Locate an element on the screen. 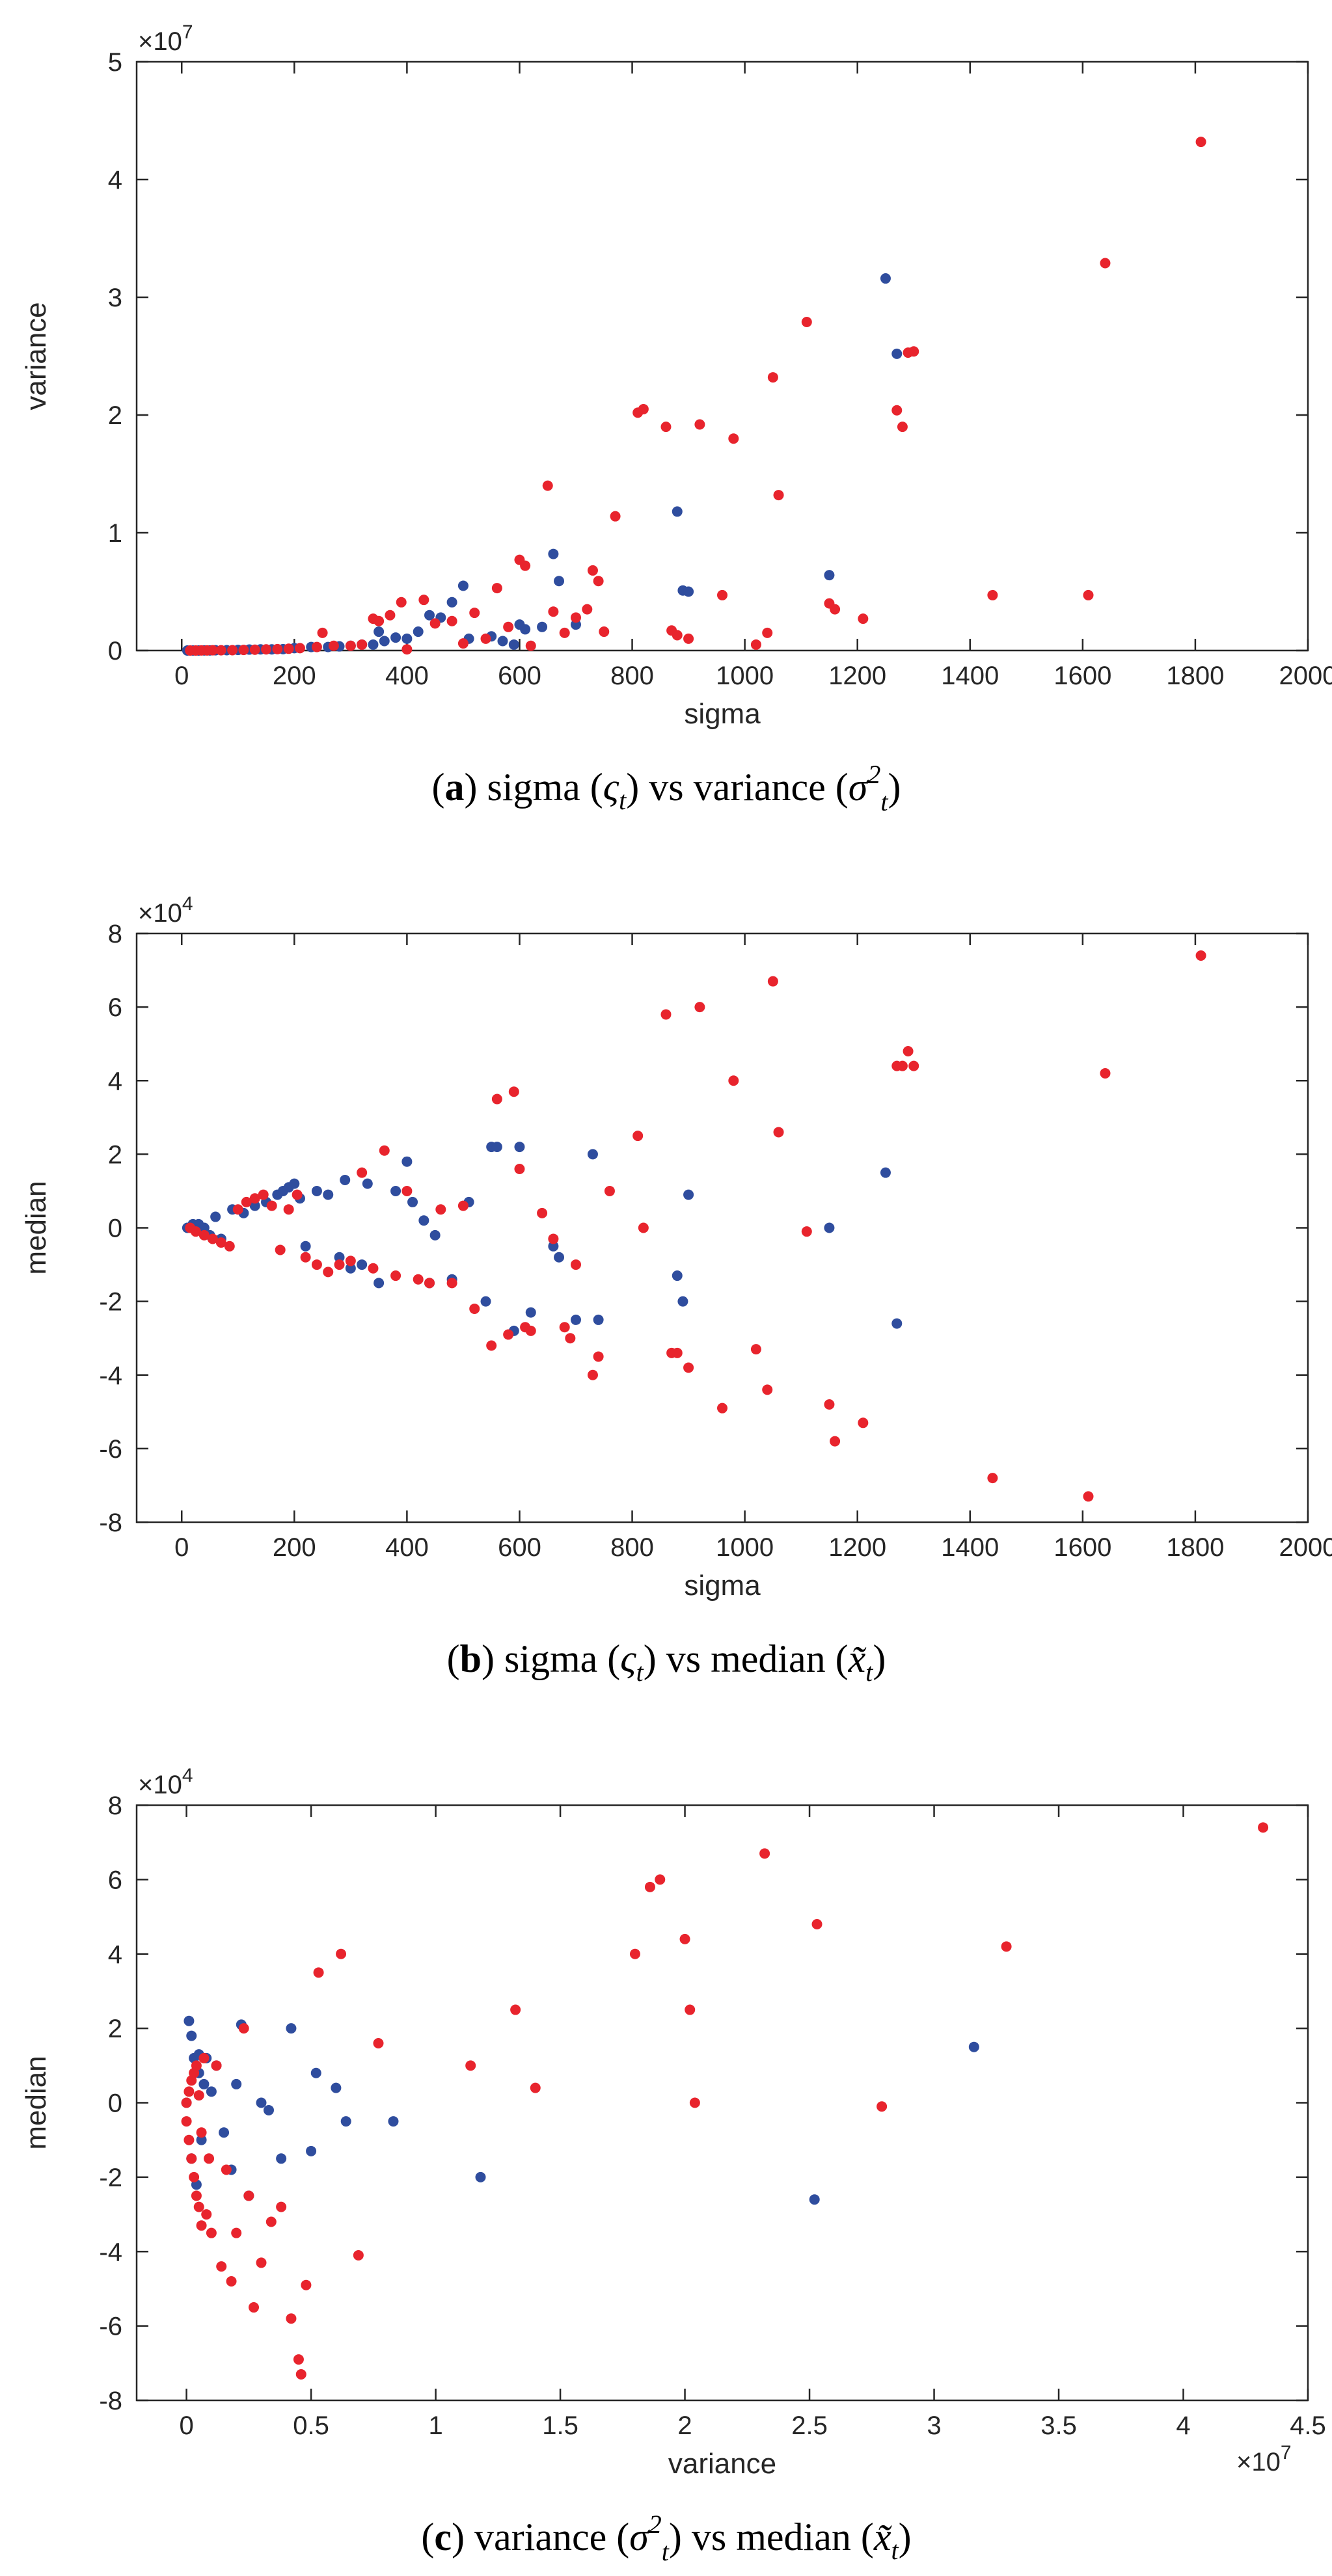 This screenshot has width=1332, height=2576. x-tick-label: 2.5 is located at coordinates (809, 2425).